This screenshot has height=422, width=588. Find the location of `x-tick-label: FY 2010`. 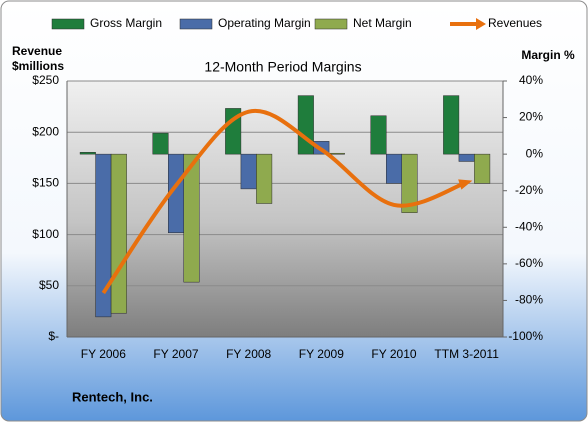

x-tick-label: FY 2010 is located at coordinates (393, 354).